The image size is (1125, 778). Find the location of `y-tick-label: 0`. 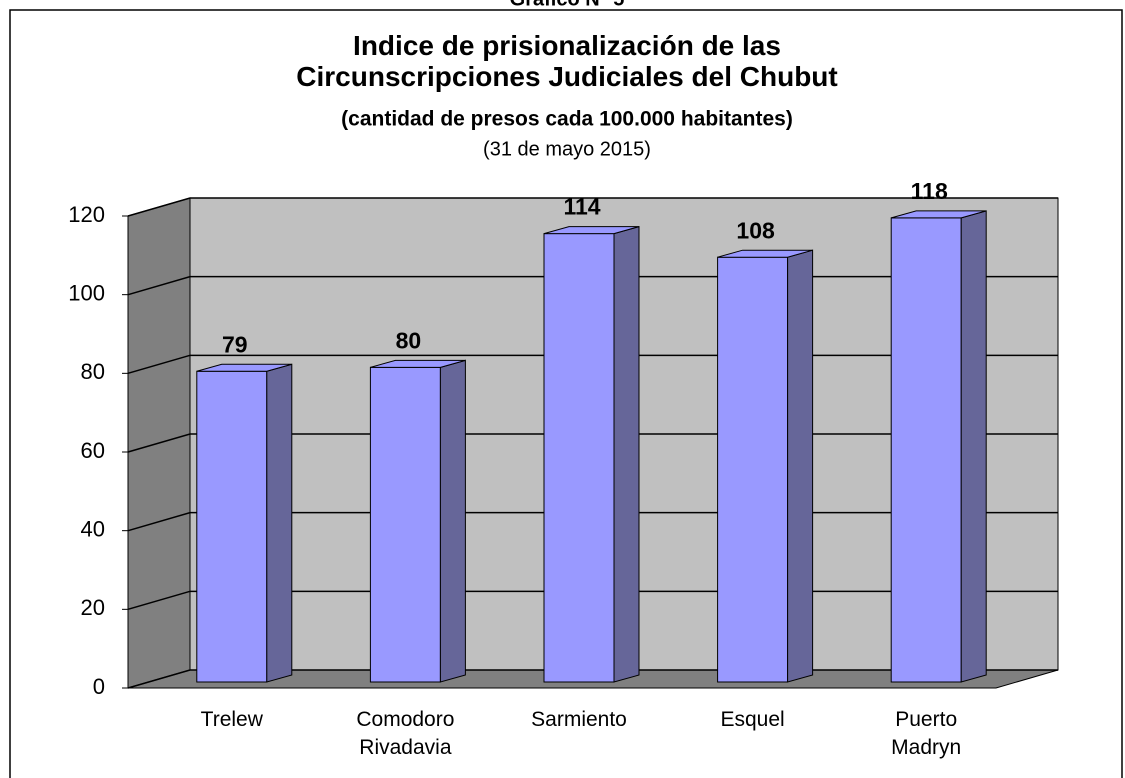

y-tick-label: 0 is located at coordinates (99, 686).